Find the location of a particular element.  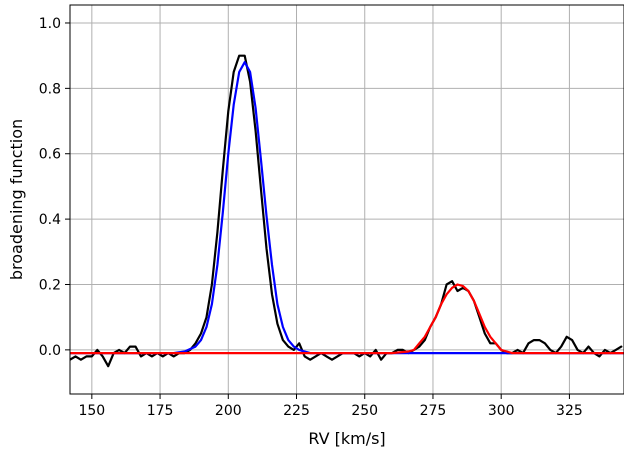

x-tick-label: 175 is located at coordinates (160, 411).